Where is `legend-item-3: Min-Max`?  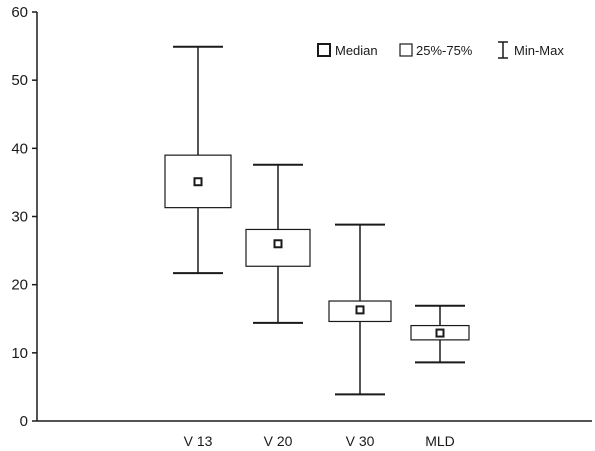
legend-item-3: Min-Max is located at coordinates (531, 50).